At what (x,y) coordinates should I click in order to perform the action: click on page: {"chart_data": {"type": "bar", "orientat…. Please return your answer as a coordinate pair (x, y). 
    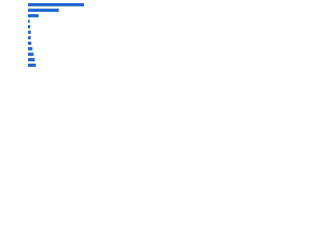
    Looking at the image, I should click on (50, 35).